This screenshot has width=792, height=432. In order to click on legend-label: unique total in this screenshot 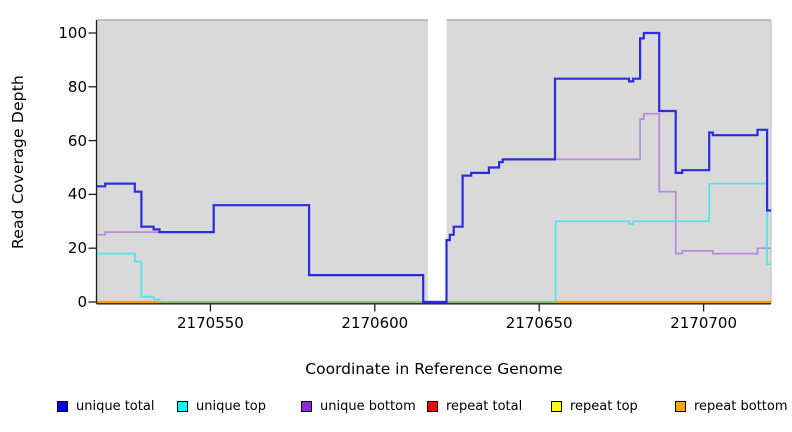, I will do `click(115, 406)`.